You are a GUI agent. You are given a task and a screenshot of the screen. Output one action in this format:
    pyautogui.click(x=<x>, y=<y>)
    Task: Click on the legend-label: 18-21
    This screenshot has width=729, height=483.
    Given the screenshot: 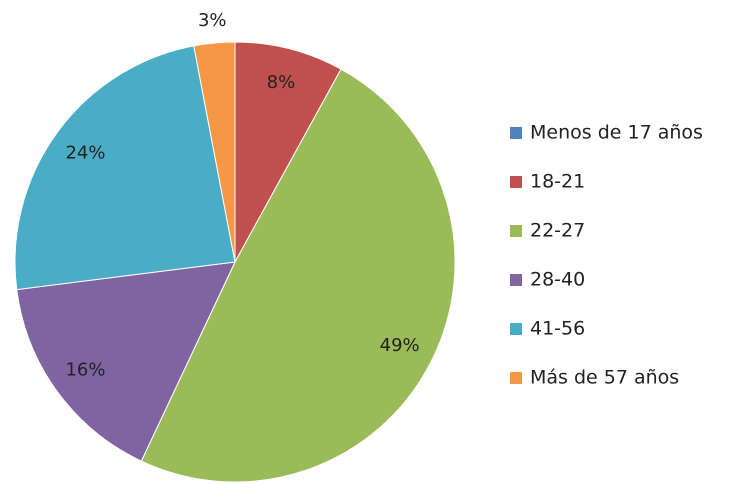 What is the action you would take?
    pyautogui.click(x=557, y=182)
    